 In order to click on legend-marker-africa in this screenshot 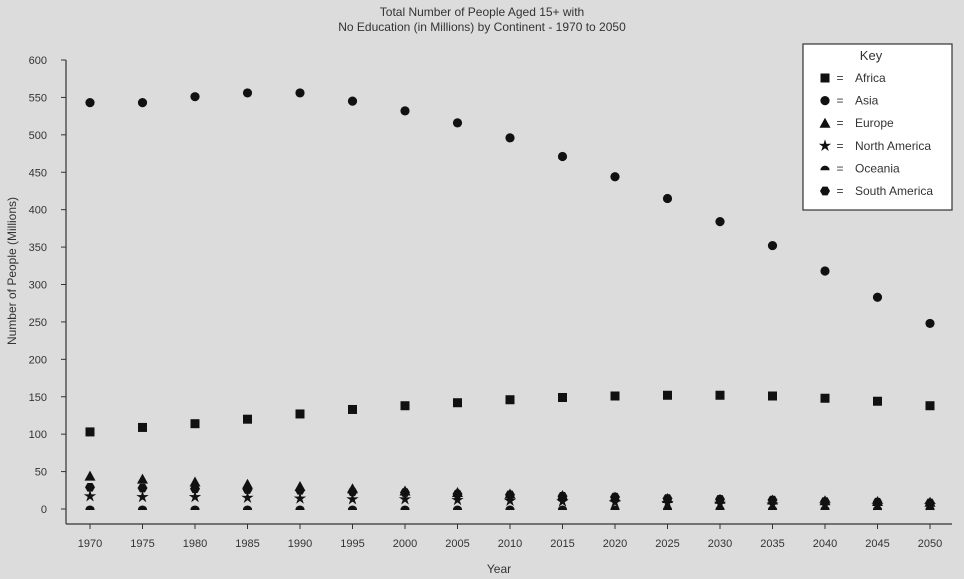, I will do `click(825, 78)`.